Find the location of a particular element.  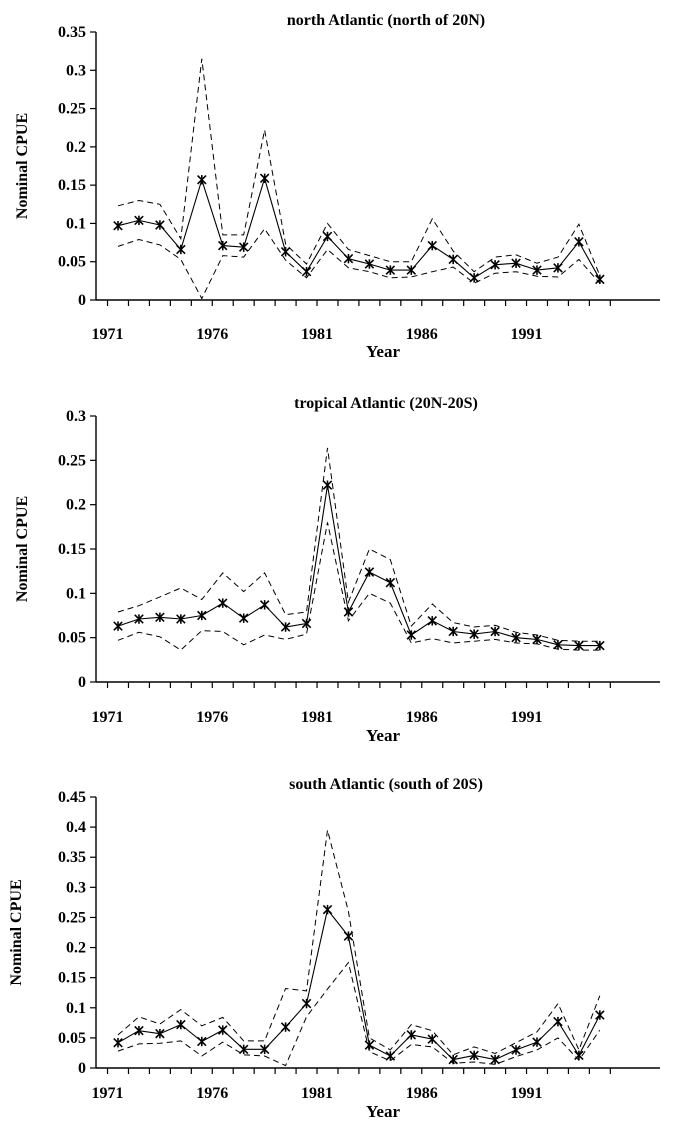

chart-title: south Atlantic (south of 20S) is located at coordinates (386, 784).